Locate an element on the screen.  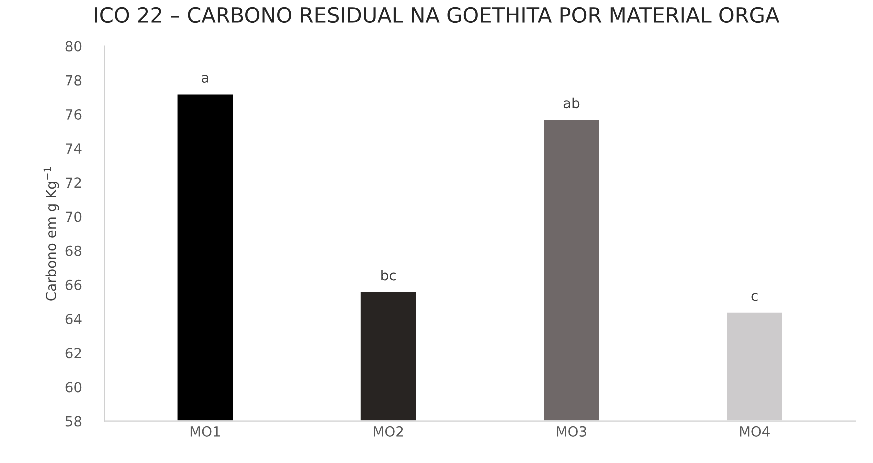
data-label: ab is located at coordinates (572, 103).